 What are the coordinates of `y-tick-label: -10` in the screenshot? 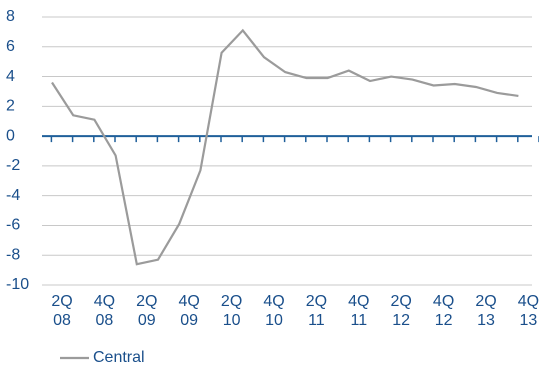 It's located at (17, 284).